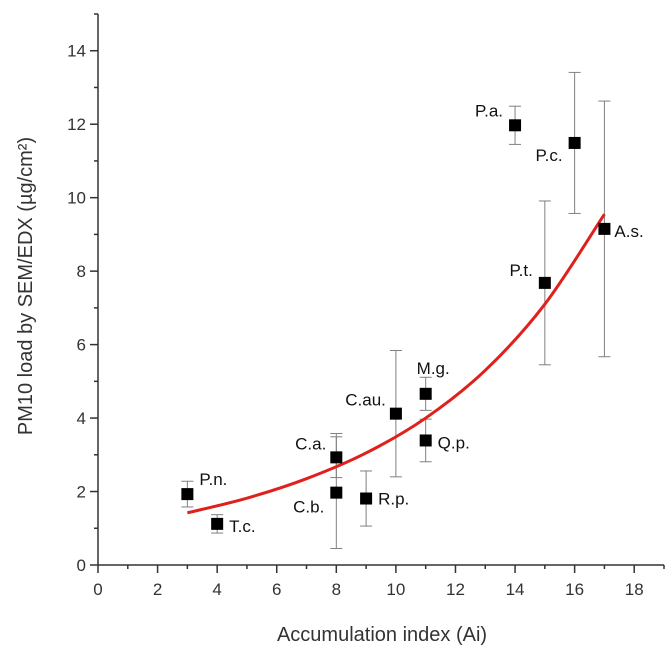  Describe the element at coordinates (515, 589) in the screenshot. I see `x-tick-label: 14` at that location.